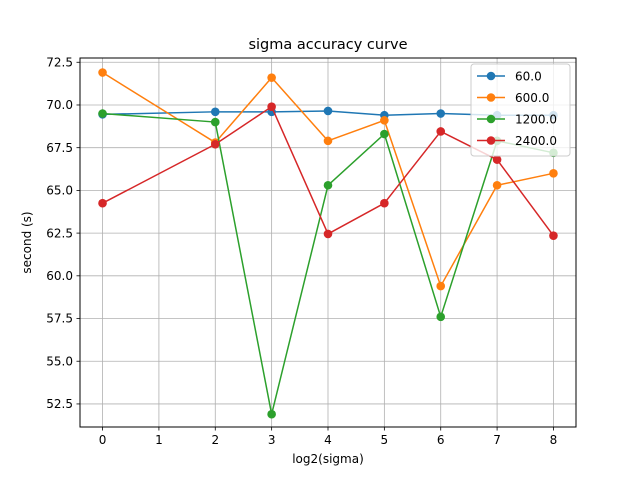  Describe the element at coordinates (536, 141) in the screenshot. I see `legend-label: 2400.0` at that location.